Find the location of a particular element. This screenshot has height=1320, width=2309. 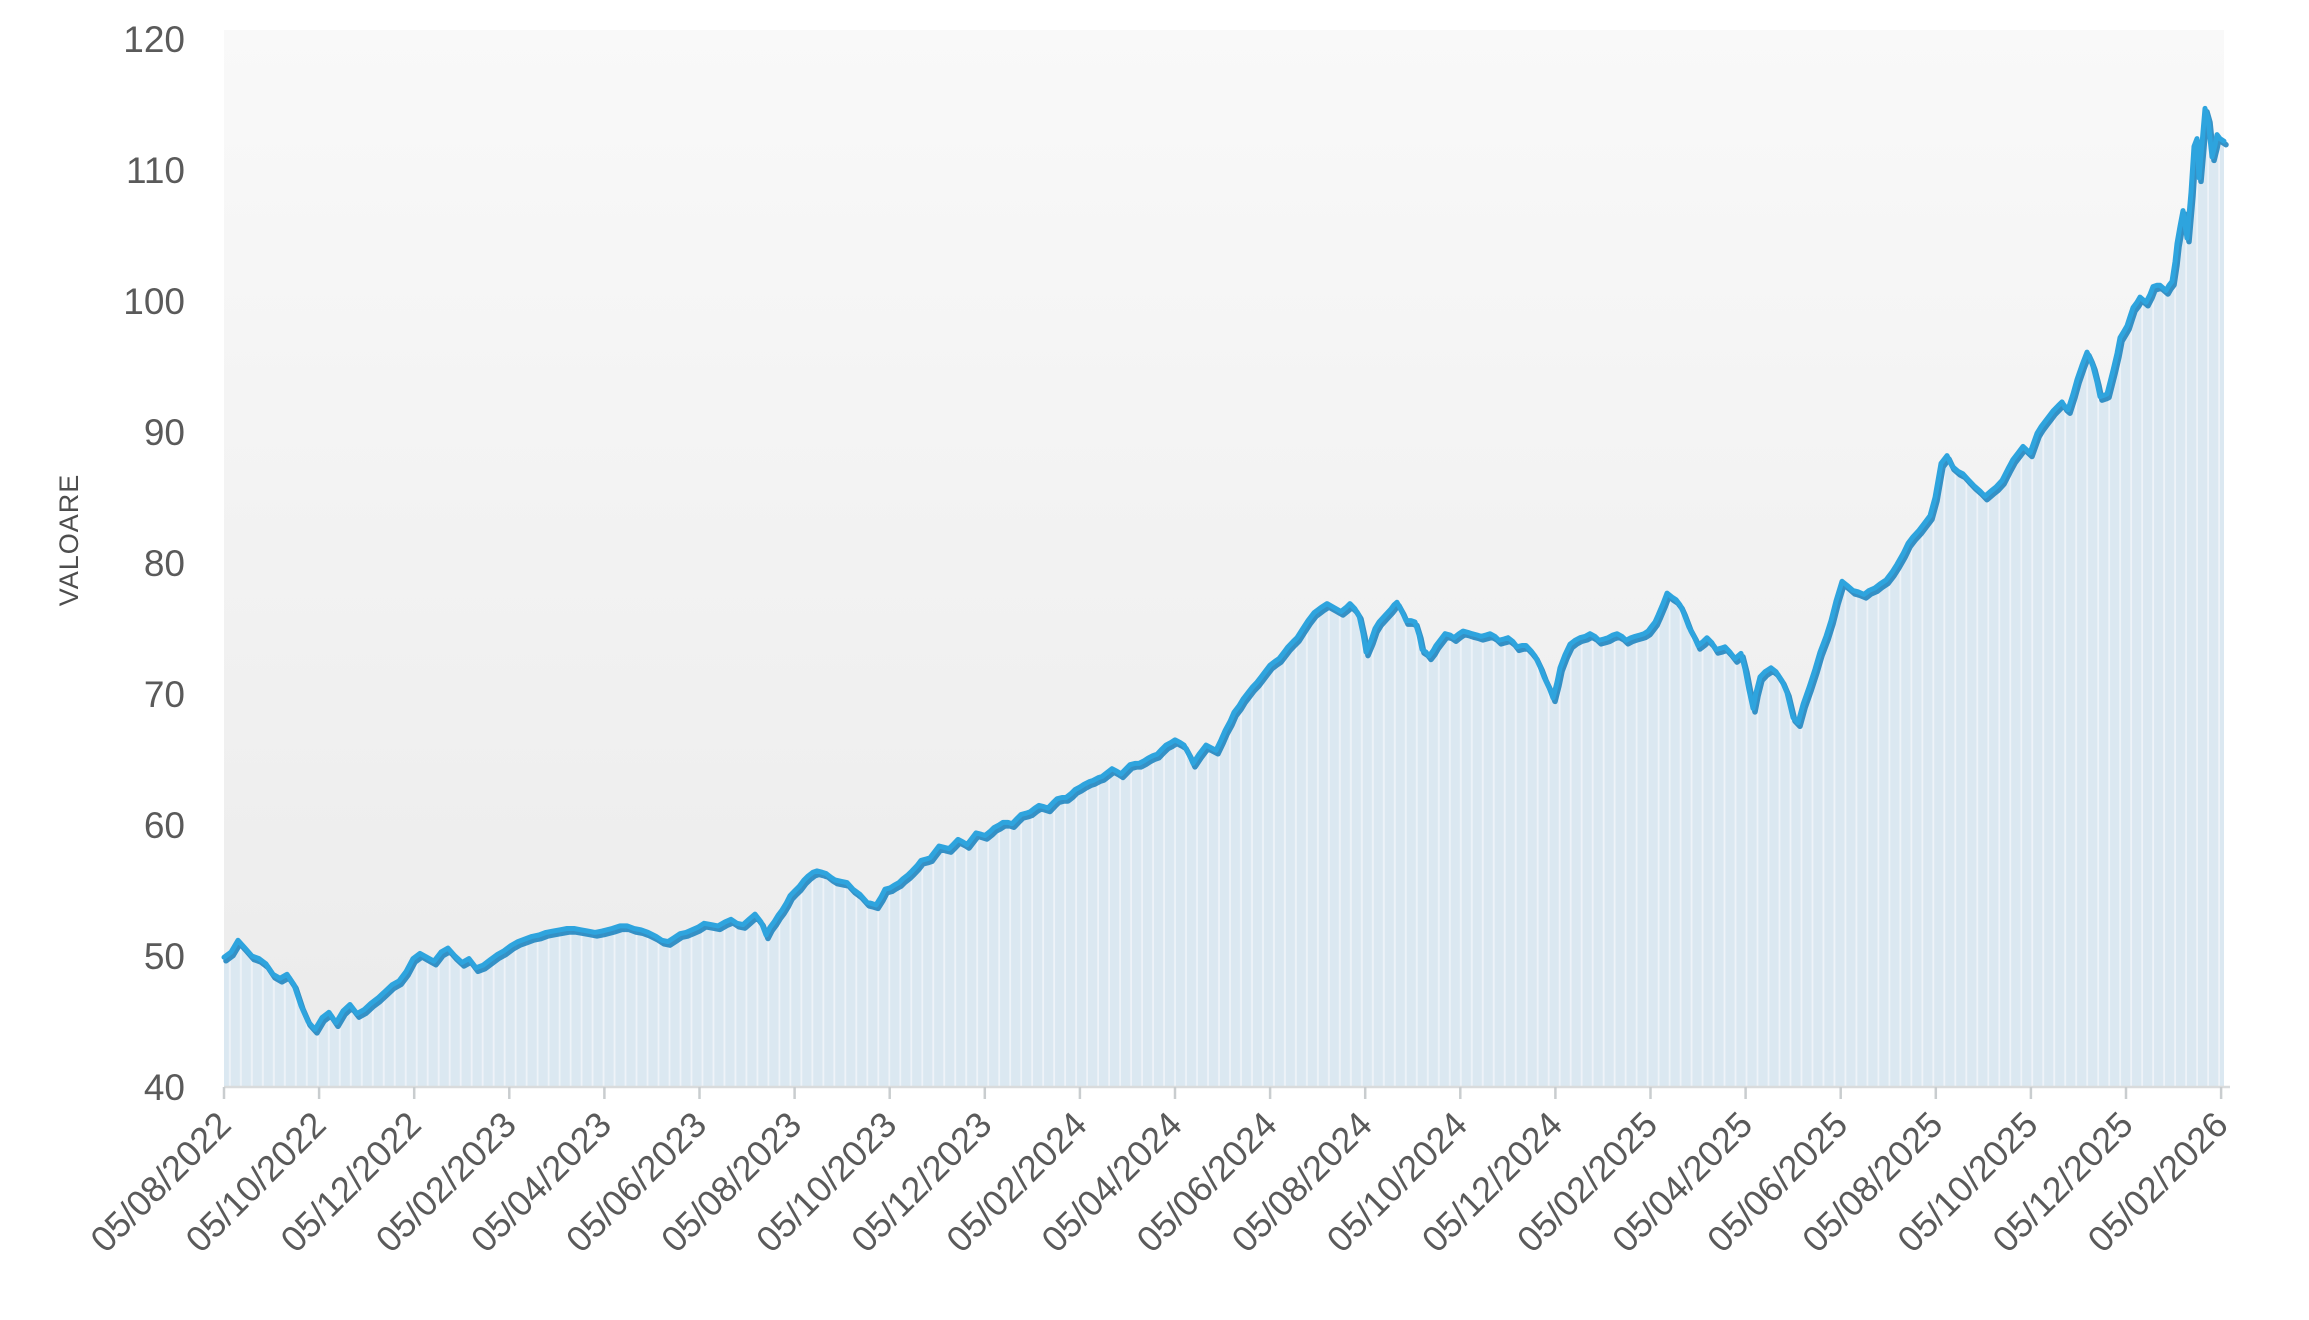

y-tick-labels: 40 50 60 70 80 90 100 110 120 is located at coordinates (154, 563).